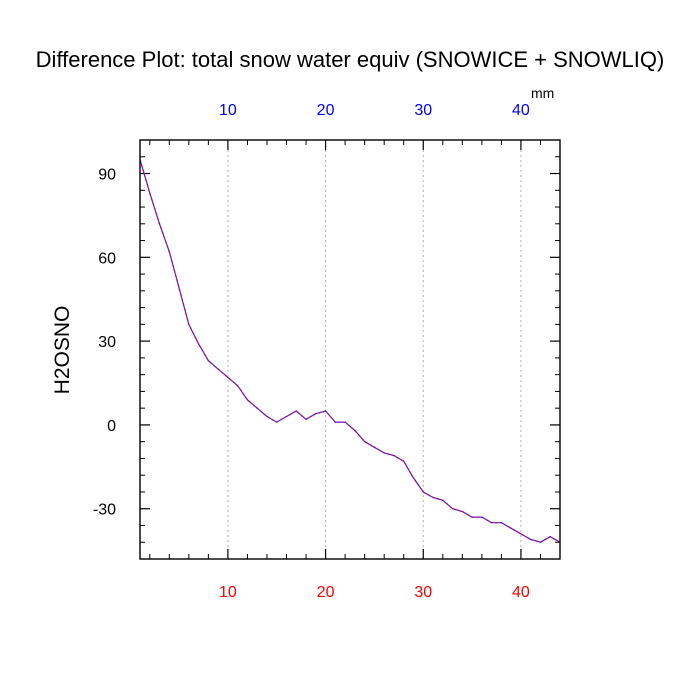 Image resolution: width=700 pixels, height=700 pixels. I want to click on x-tick-label-bottom: 20, so click(326, 592).